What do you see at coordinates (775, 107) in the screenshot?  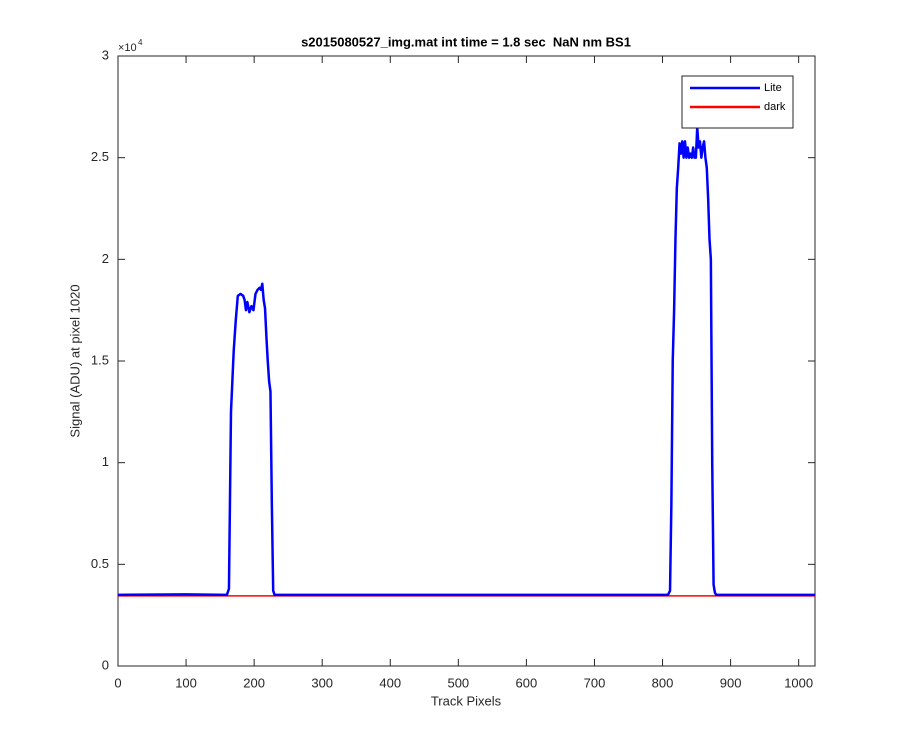 I see `legend-label: dark` at bounding box center [775, 107].